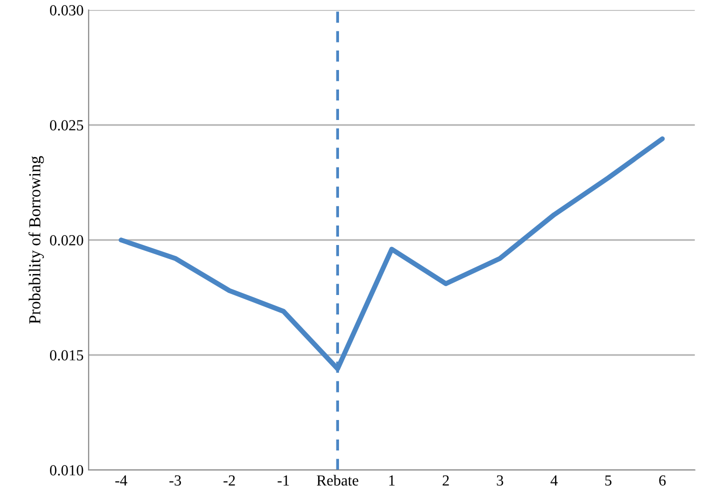 Image resolution: width=709 pixels, height=500 pixels. I want to click on y-tick-label: 0.020, so click(67, 240).